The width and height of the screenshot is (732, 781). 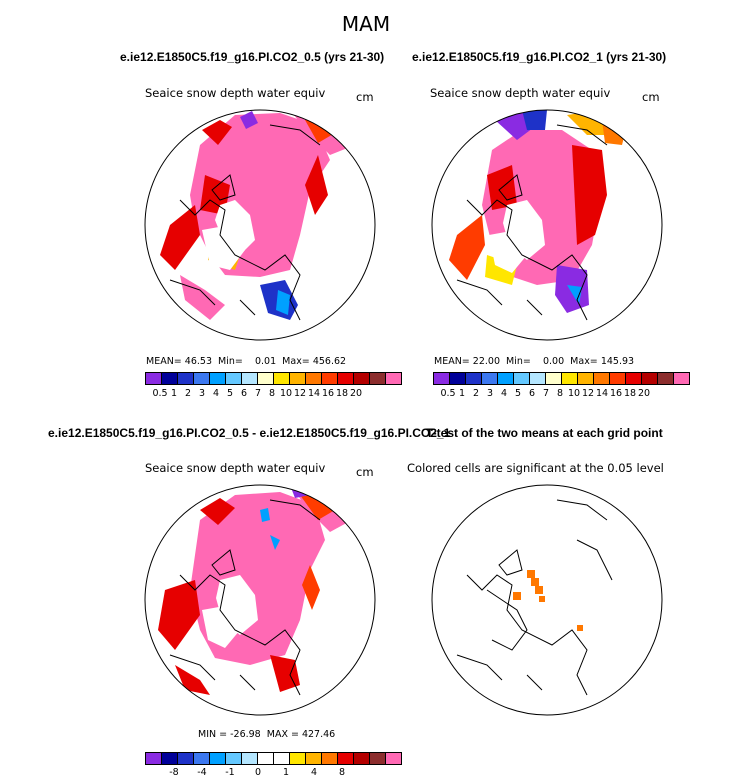 I want to click on colorbar-label: 0.5, so click(x=160, y=393).